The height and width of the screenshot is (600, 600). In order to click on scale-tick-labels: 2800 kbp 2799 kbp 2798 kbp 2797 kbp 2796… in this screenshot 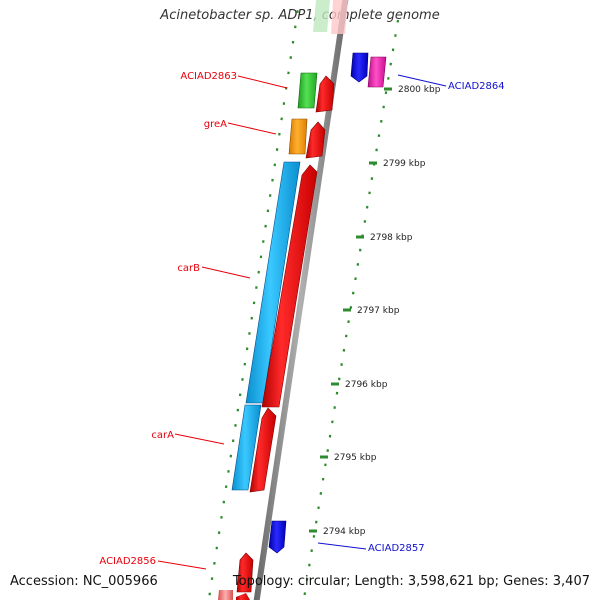, I will do `click(382, 311)`.